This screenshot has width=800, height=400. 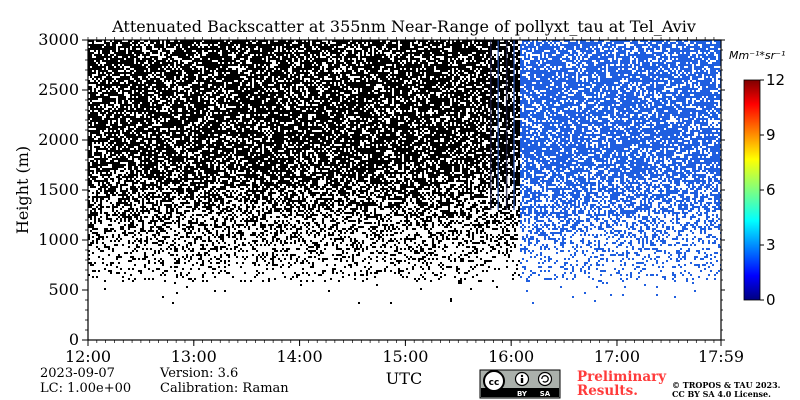 What do you see at coordinates (58, 89) in the screenshot?
I see `y-tick-label: 2500` at bounding box center [58, 89].